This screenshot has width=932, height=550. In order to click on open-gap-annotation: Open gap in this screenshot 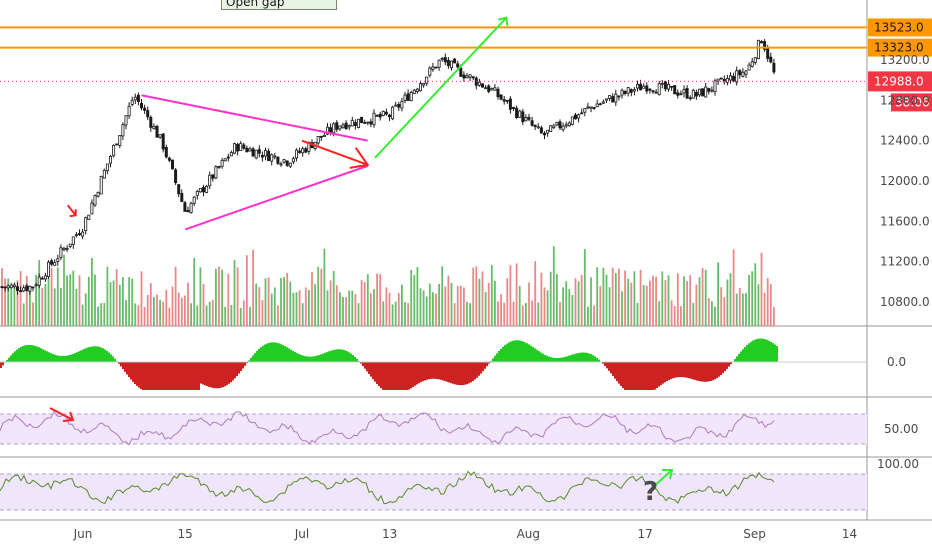, I will do `click(279, 5)`.